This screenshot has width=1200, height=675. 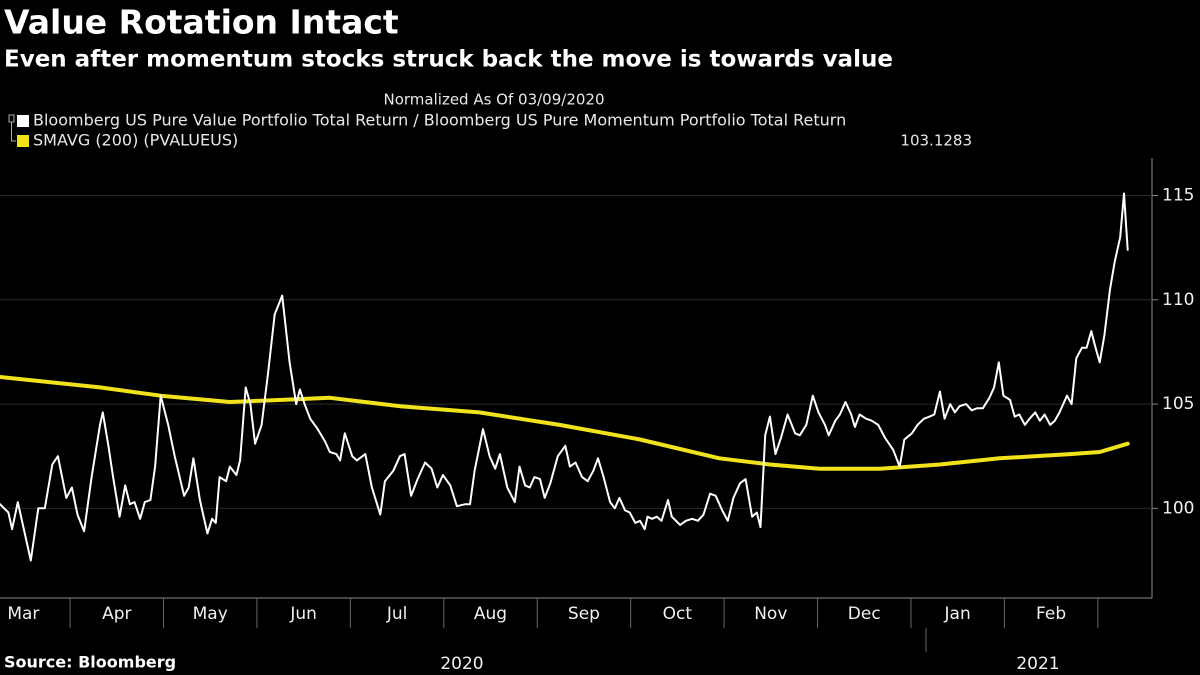 I want to click on chart-title: Value Rotation Intact, so click(x=201, y=22).